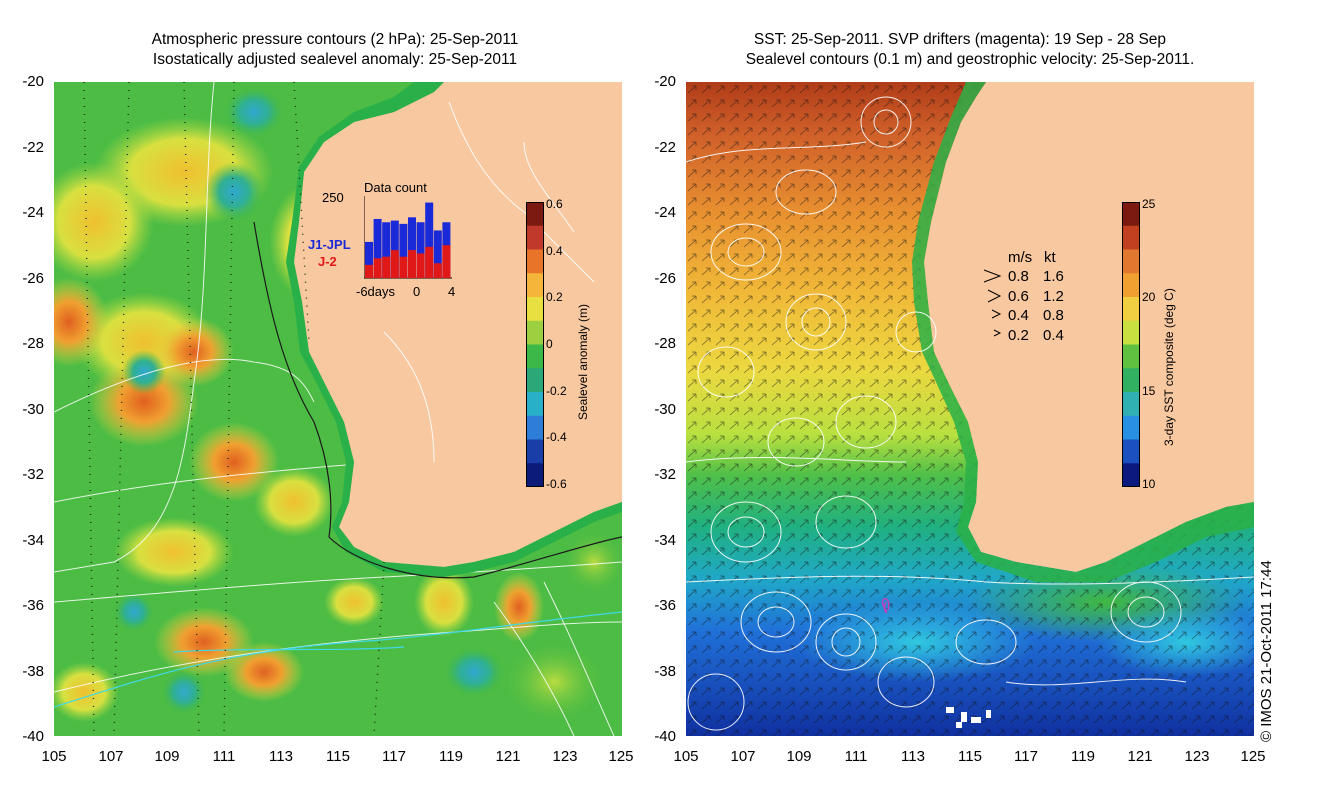 The width and height of the screenshot is (1320, 810). What do you see at coordinates (1083, 756) in the screenshot?
I see `right-x-tick: 119` at bounding box center [1083, 756].